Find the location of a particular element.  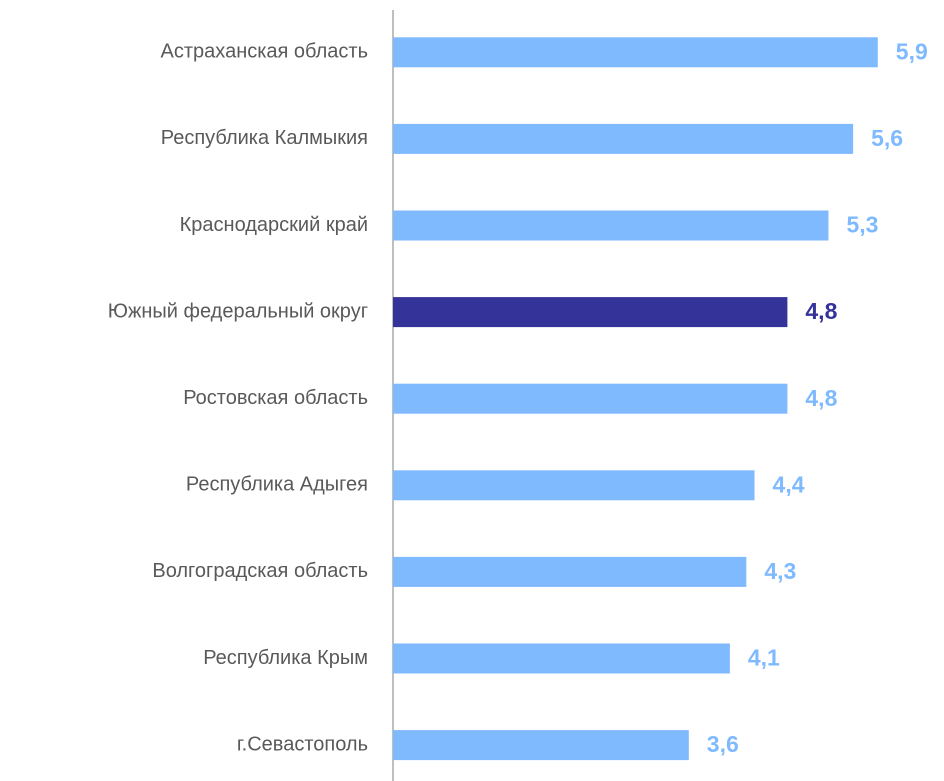

value-label: 5,3 is located at coordinates (862, 225).